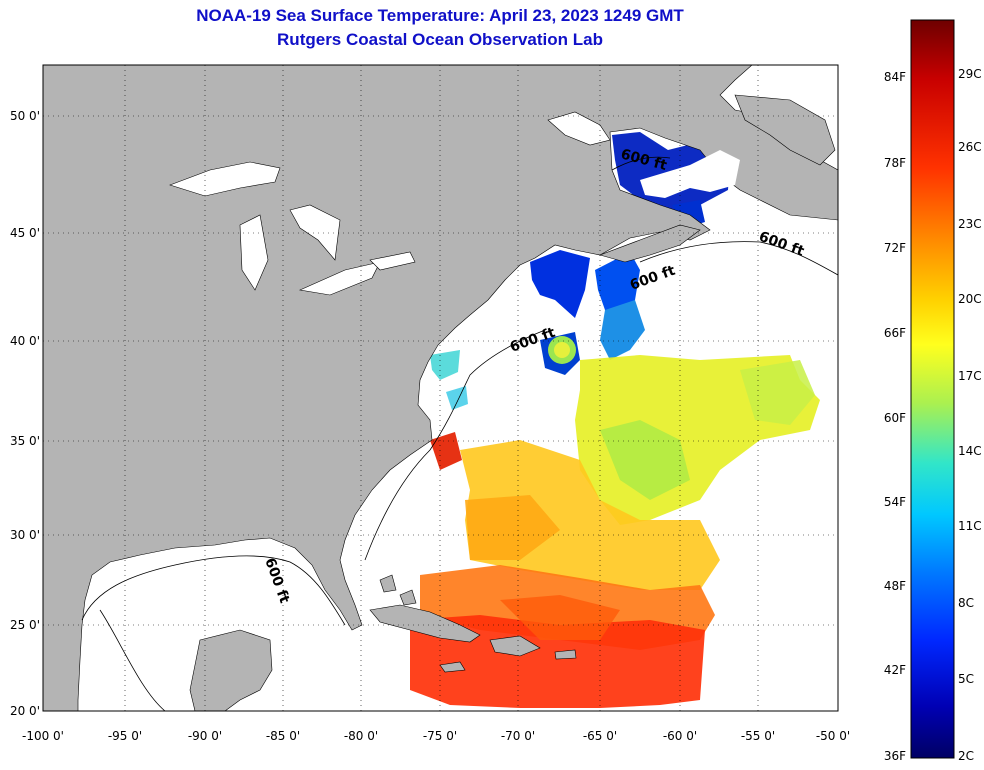 The image size is (984, 770). I want to click on lat-tick-25: 25 0', so click(25, 625).